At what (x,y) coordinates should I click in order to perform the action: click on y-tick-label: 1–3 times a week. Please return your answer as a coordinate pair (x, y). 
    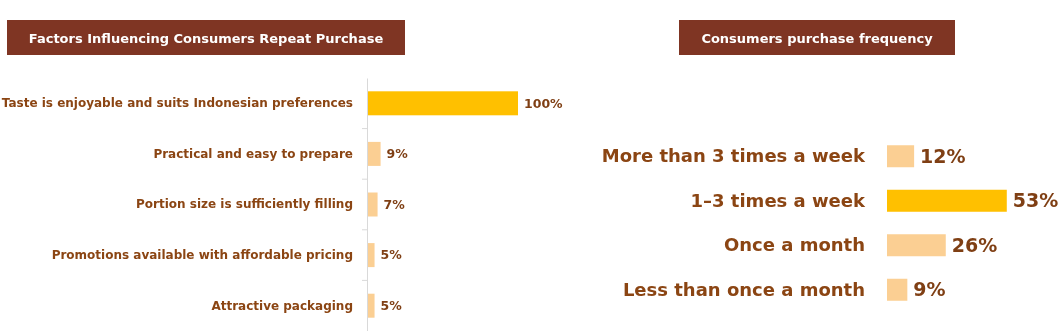
    Looking at the image, I should click on (778, 200).